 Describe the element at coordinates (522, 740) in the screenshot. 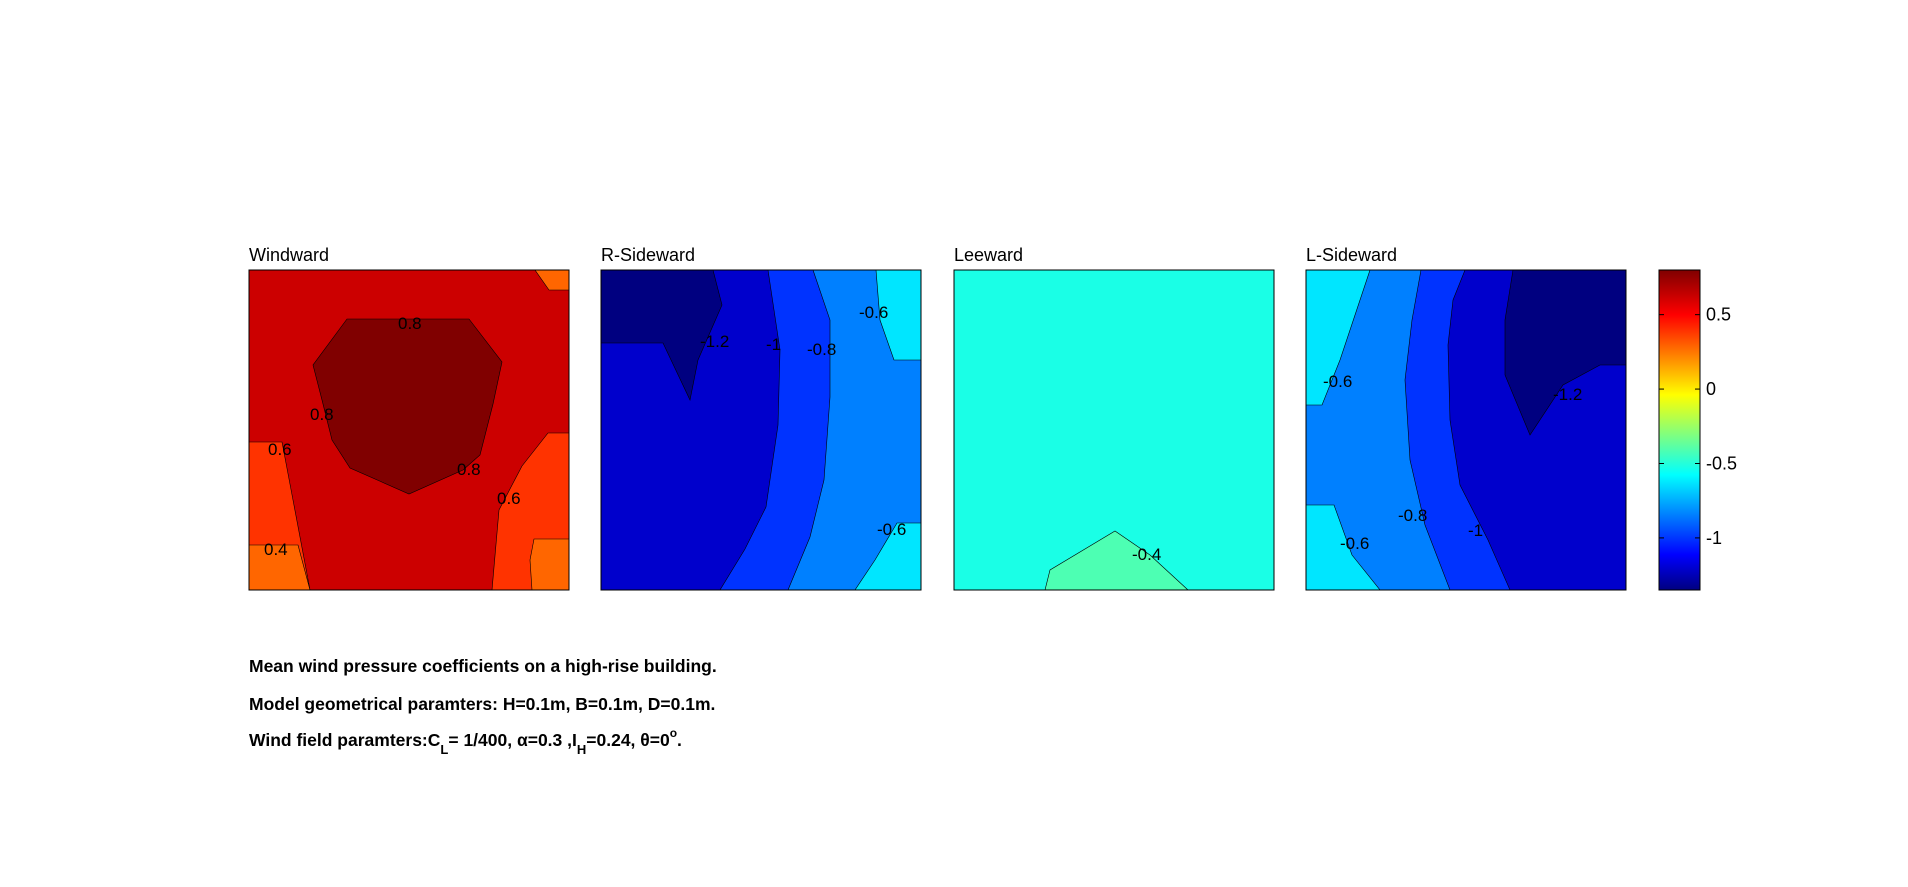

I see `caption-alpha: α` at that location.